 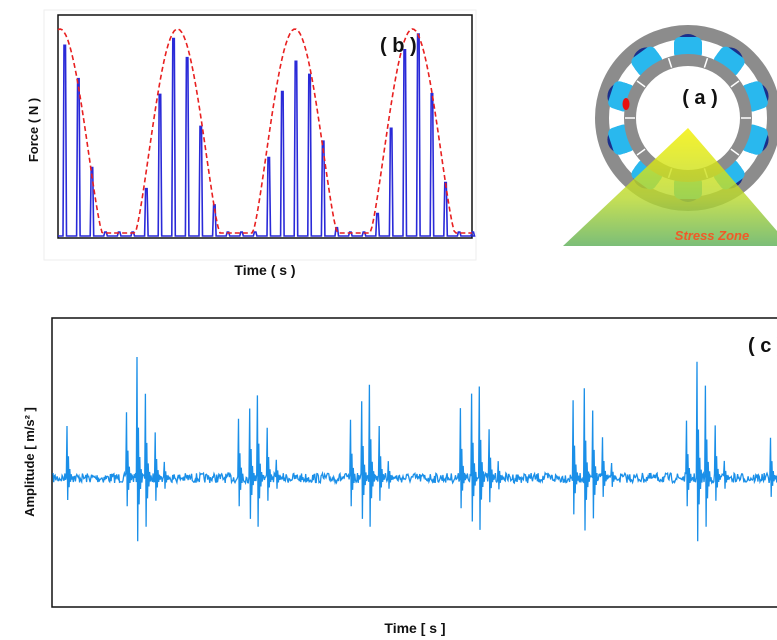 What do you see at coordinates (626, 104) in the screenshot?
I see `defect` at bounding box center [626, 104].